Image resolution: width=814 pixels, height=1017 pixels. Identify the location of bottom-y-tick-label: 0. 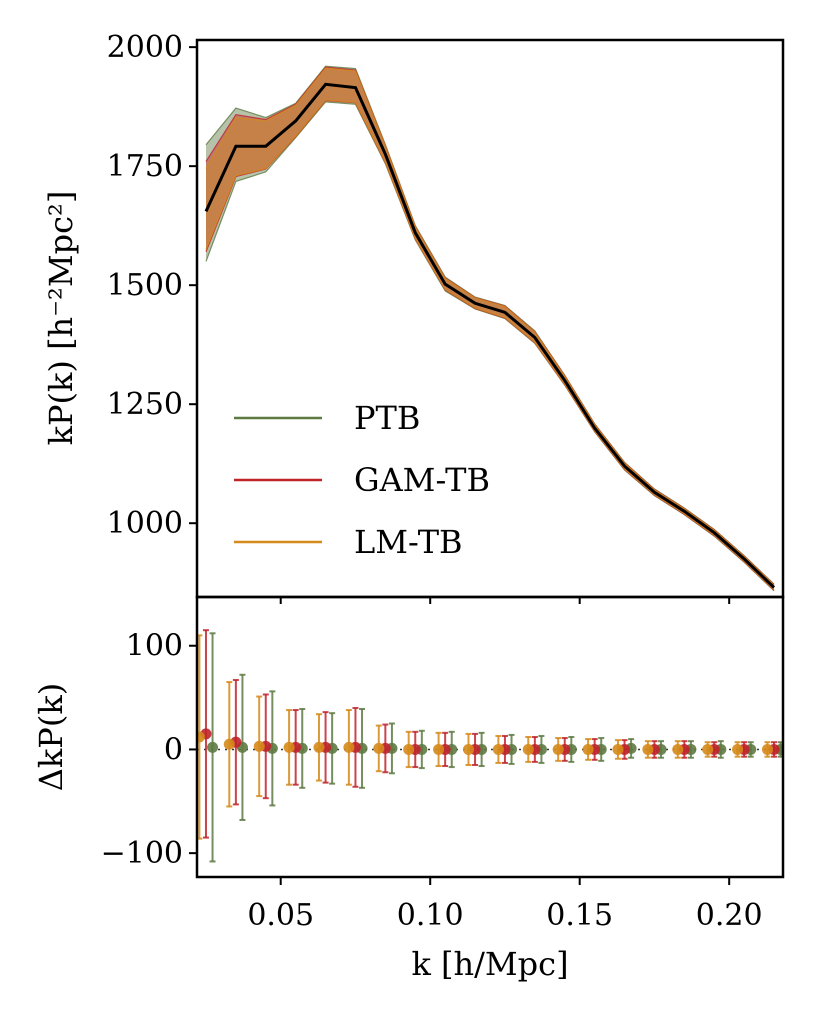
(173, 749).